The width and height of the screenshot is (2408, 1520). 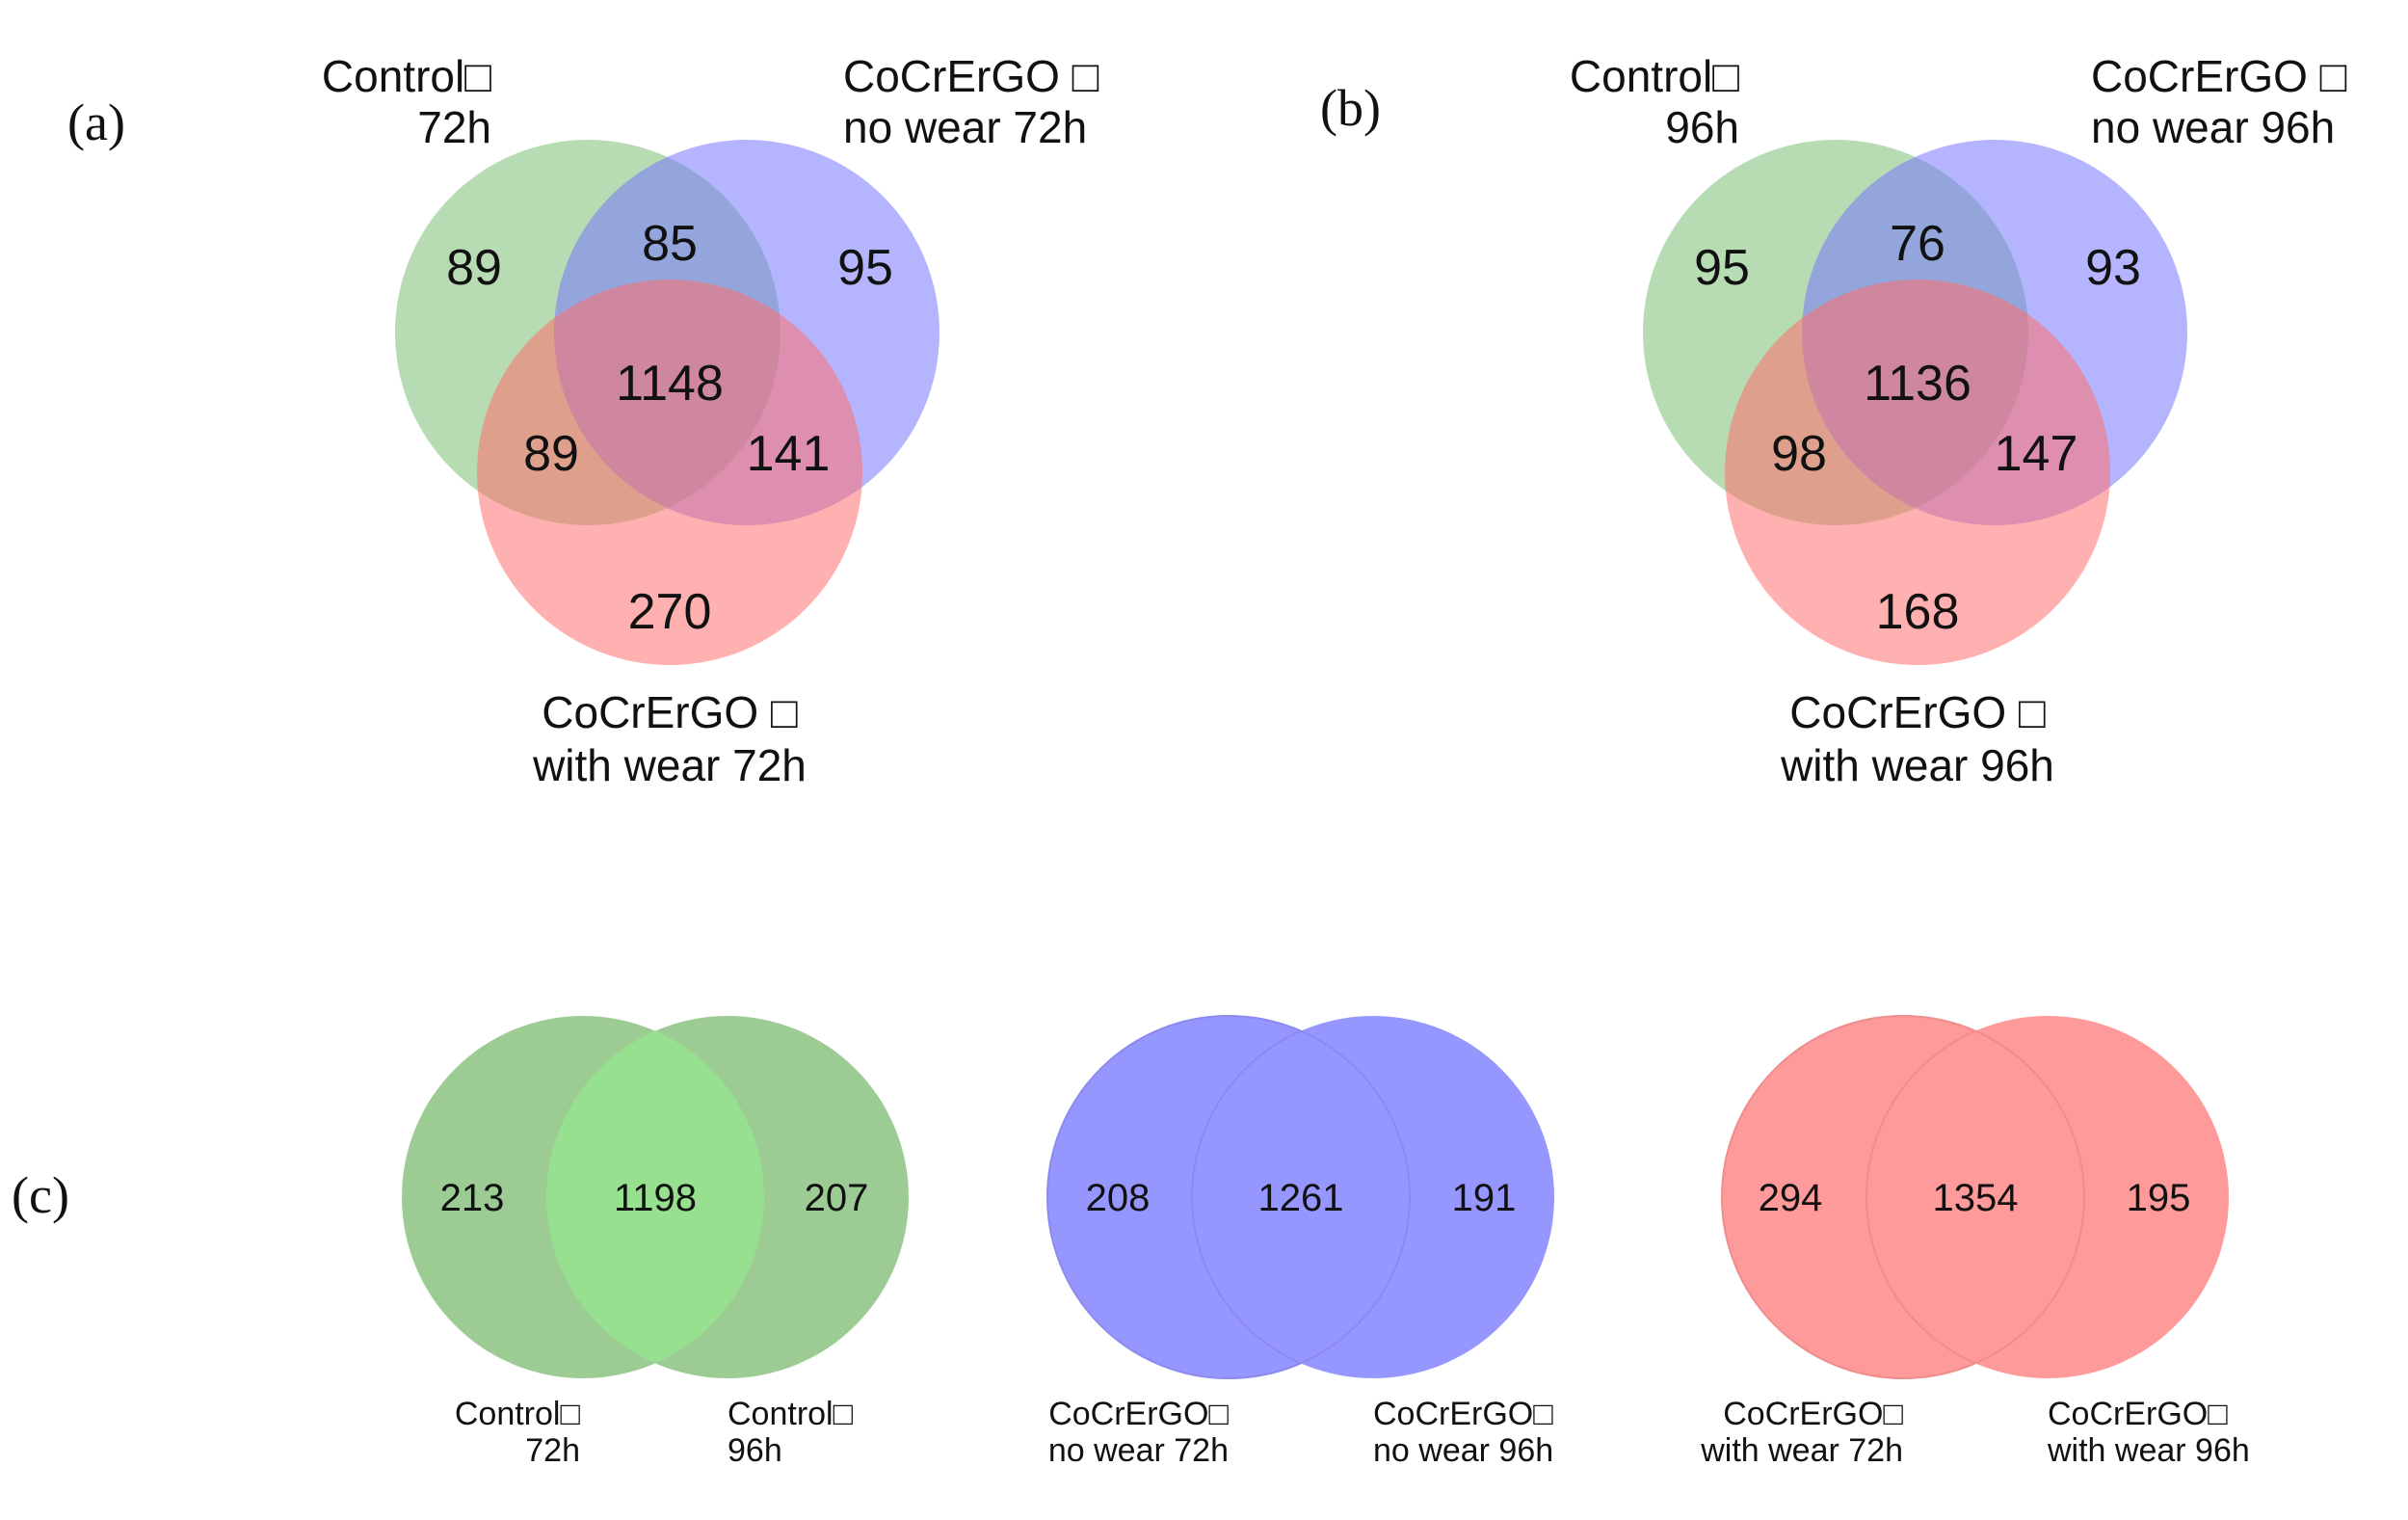 What do you see at coordinates (40, 1195) in the screenshot?
I see `panel-c-label: (c)` at bounding box center [40, 1195].